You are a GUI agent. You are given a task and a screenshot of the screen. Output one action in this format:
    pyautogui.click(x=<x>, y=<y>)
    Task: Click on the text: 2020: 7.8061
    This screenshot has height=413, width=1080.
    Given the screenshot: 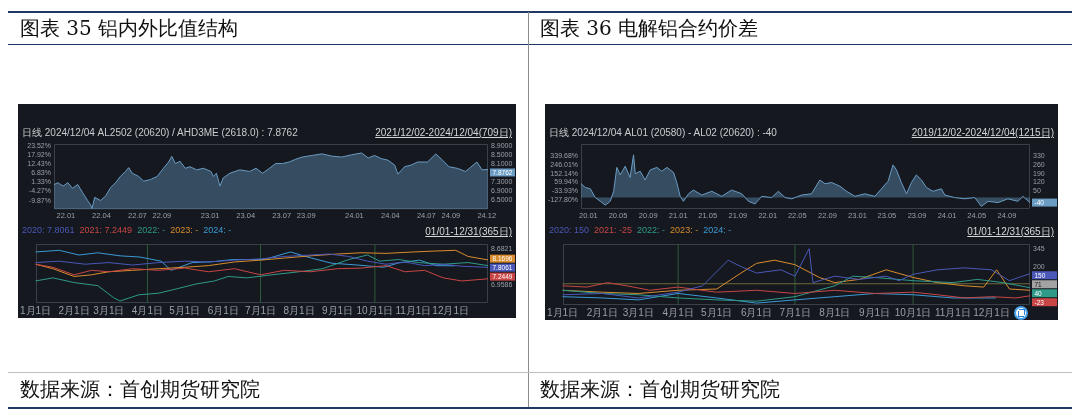 What is the action you would take?
    pyautogui.click(x=48, y=231)
    